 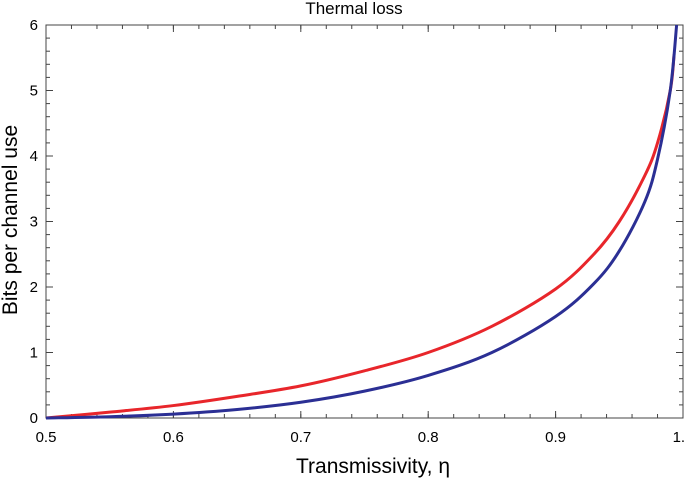 I want to click on x-axis-label: Transmissivity, η, so click(x=373, y=466).